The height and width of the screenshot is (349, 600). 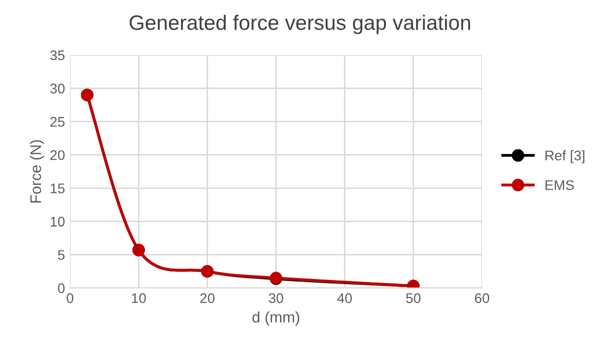 What do you see at coordinates (413, 298) in the screenshot?
I see `x-tick-label: 50` at bounding box center [413, 298].